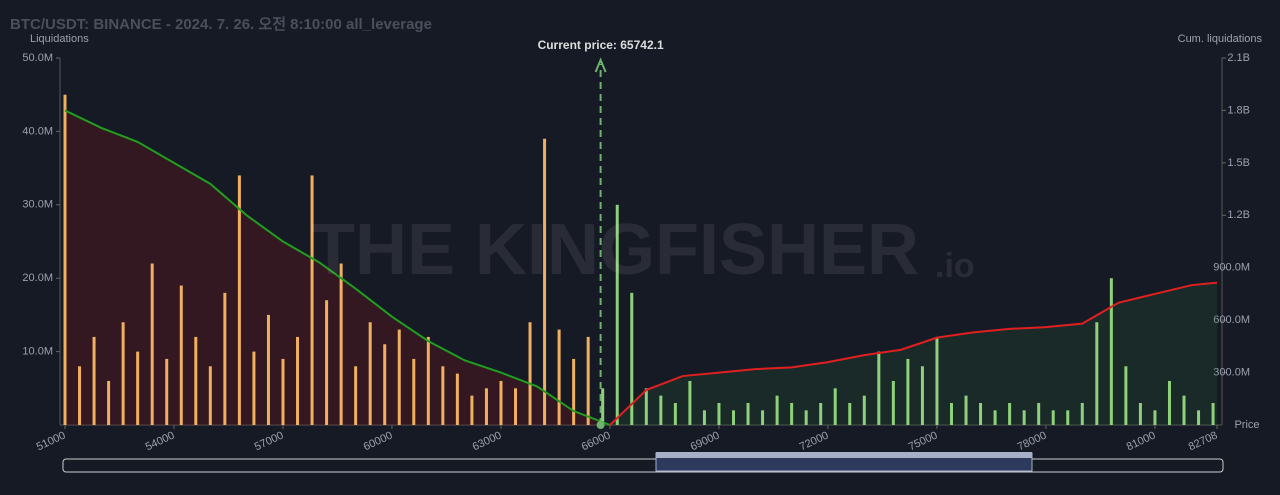  Describe the element at coordinates (1246, 425) in the screenshot. I see `x-axis-label: Price` at that location.